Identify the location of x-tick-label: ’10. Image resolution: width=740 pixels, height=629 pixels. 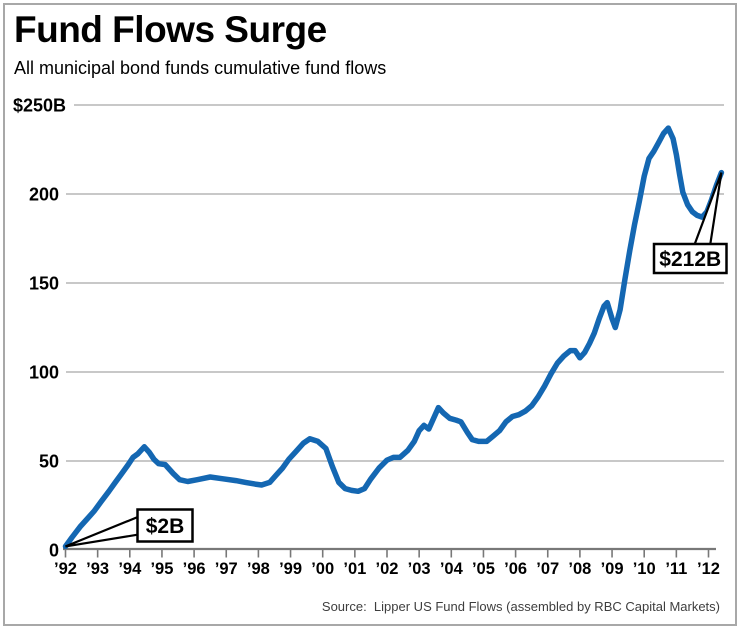
(644, 569).